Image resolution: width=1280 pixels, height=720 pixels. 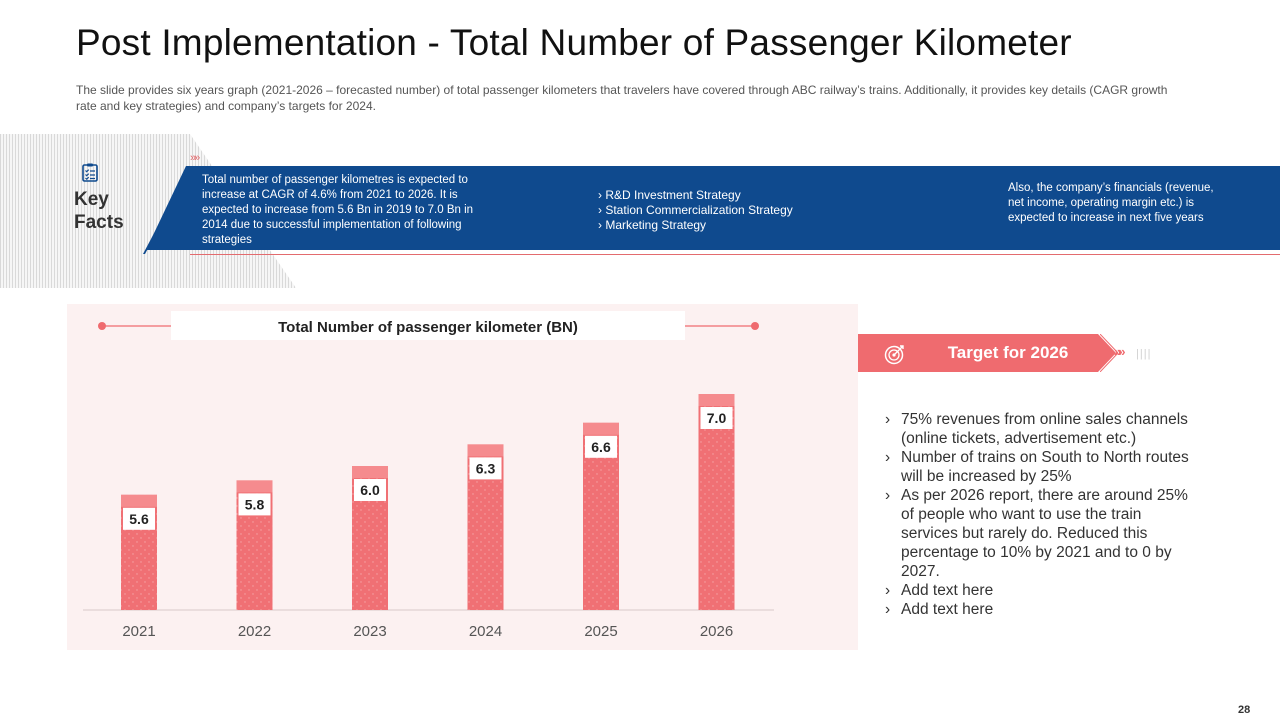 What do you see at coordinates (716, 631) in the screenshot?
I see `x-tick-label-2026: 2026` at bounding box center [716, 631].